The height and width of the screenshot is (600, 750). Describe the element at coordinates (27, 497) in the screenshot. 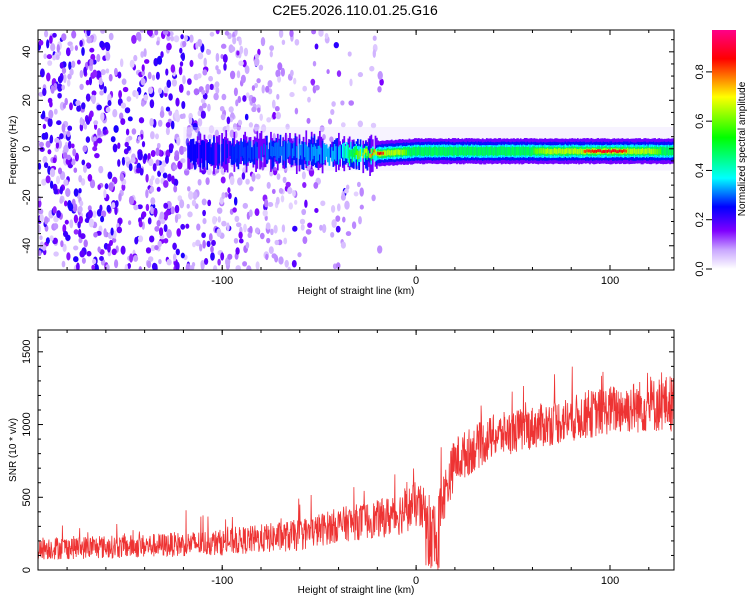

I see `snr-y-tick-label: 500` at that location.